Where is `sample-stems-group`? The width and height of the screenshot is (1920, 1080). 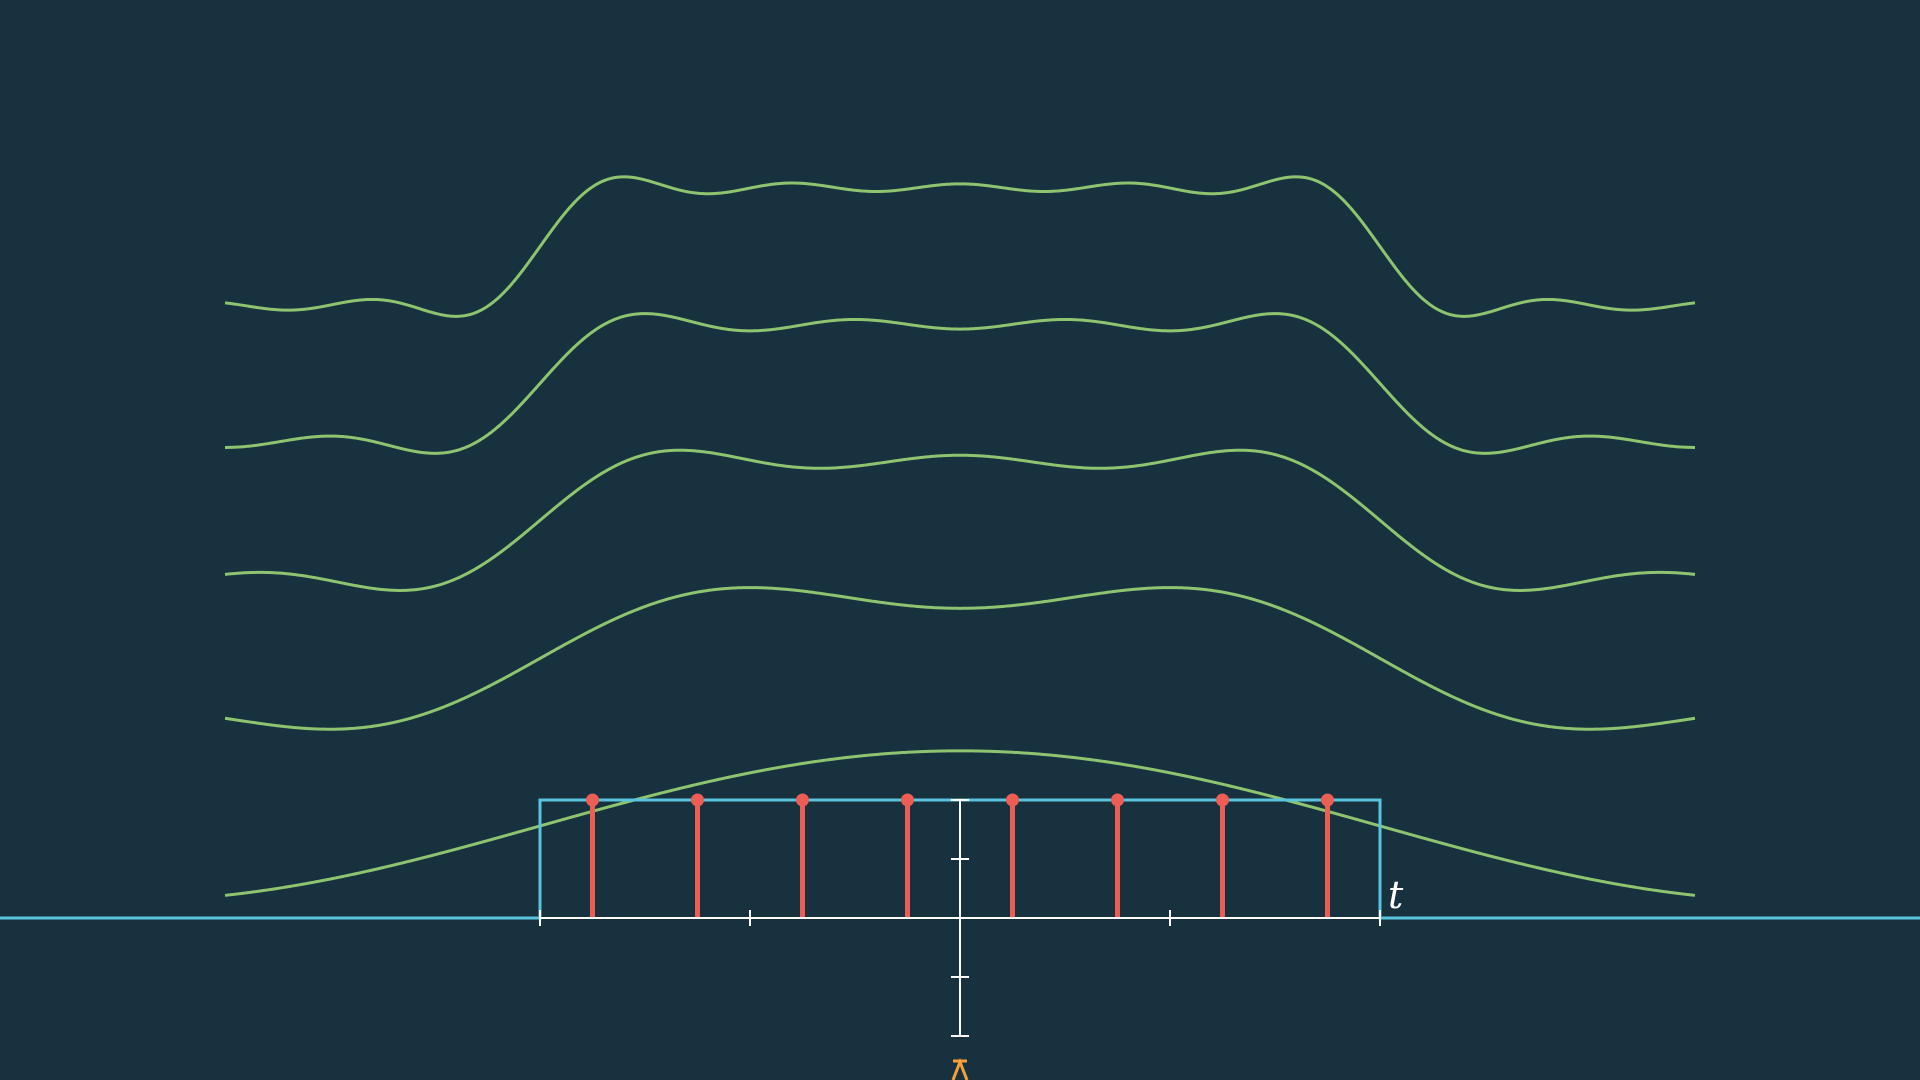 sample-stems-group is located at coordinates (960, 855).